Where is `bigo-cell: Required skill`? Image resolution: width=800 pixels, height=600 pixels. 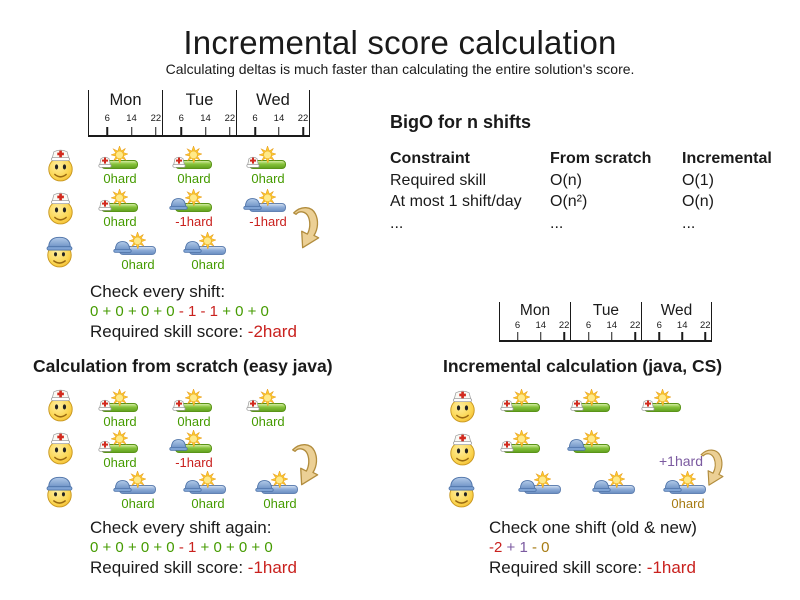 bigo-cell: Required skill is located at coordinates (438, 180).